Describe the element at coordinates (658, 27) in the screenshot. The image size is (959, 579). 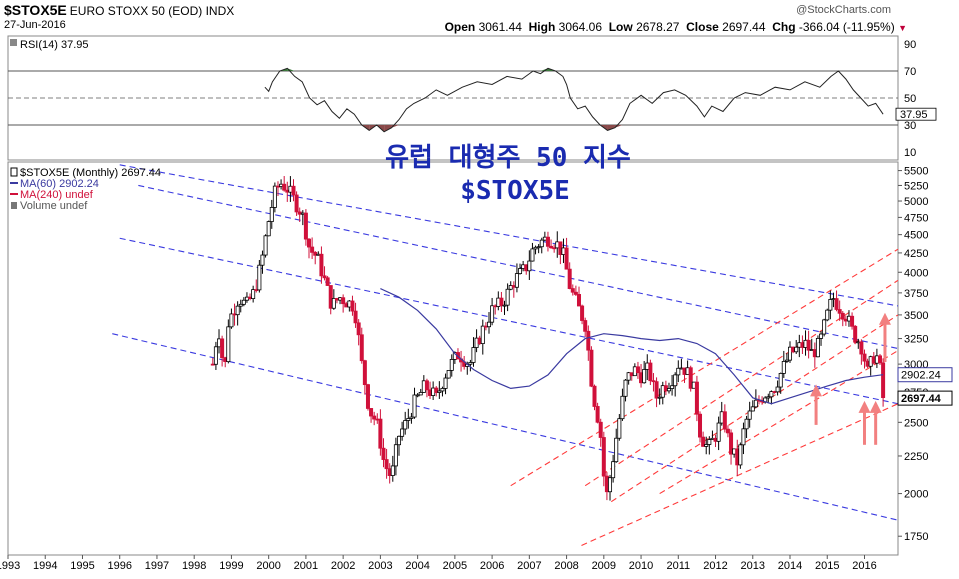
I see `low-value: 2678.27` at that location.